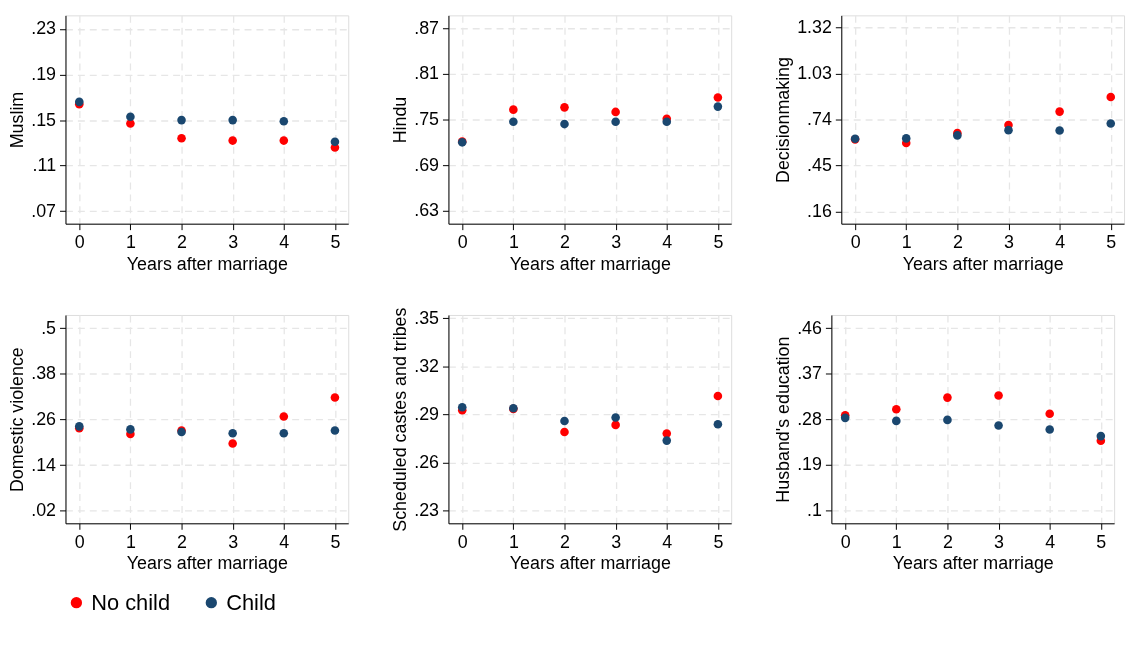  What do you see at coordinates (427, 365) in the screenshot?
I see `y-tick-label: .32` at bounding box center [427, 365].